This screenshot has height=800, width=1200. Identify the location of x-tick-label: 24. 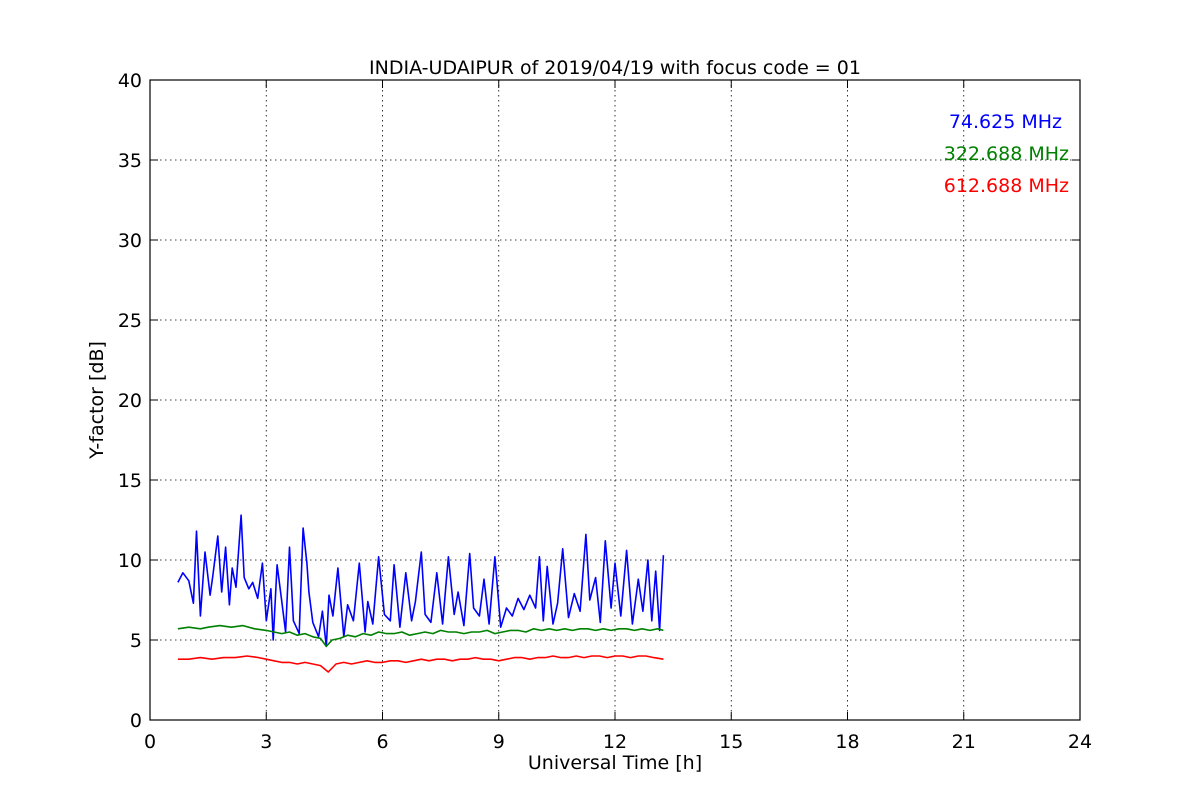
(1080, 742).